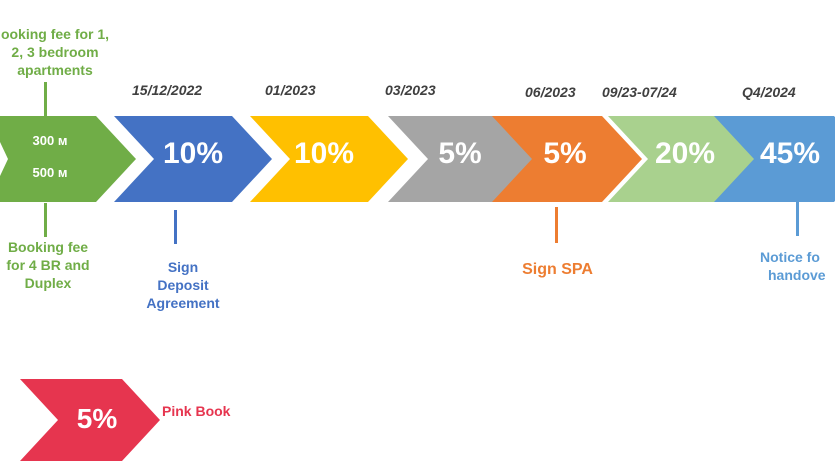 The height and width of the screenshot is (467, 835). What do you see at coordinates (68, 159) in the screenshot?
I see `booking-fee-arrow` at bounding box center [68, 159].